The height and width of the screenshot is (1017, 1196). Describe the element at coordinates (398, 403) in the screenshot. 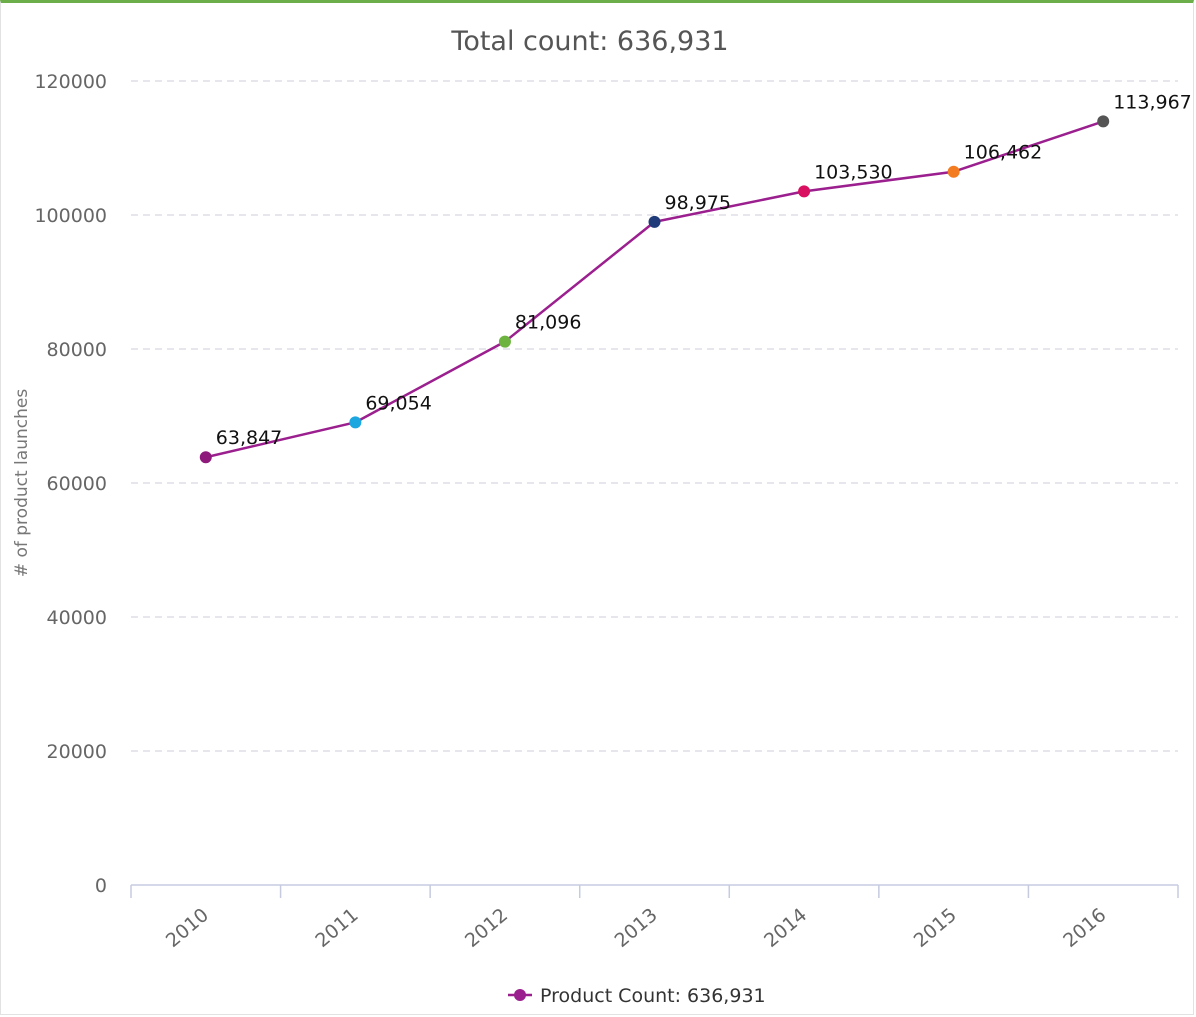

I see `data-label: 69,054` at that location.